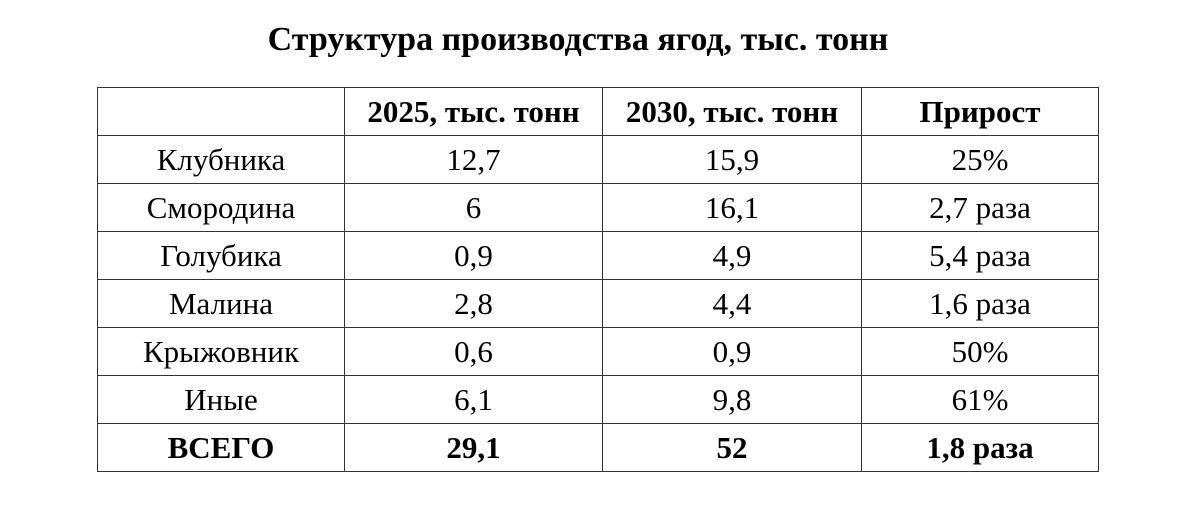 The width and height of the screenshot is (1200, 516). What do you see at coordinates (221, 303) in the screenshot?
I see `table-cell: Малина` at bounding box center [221, 303].